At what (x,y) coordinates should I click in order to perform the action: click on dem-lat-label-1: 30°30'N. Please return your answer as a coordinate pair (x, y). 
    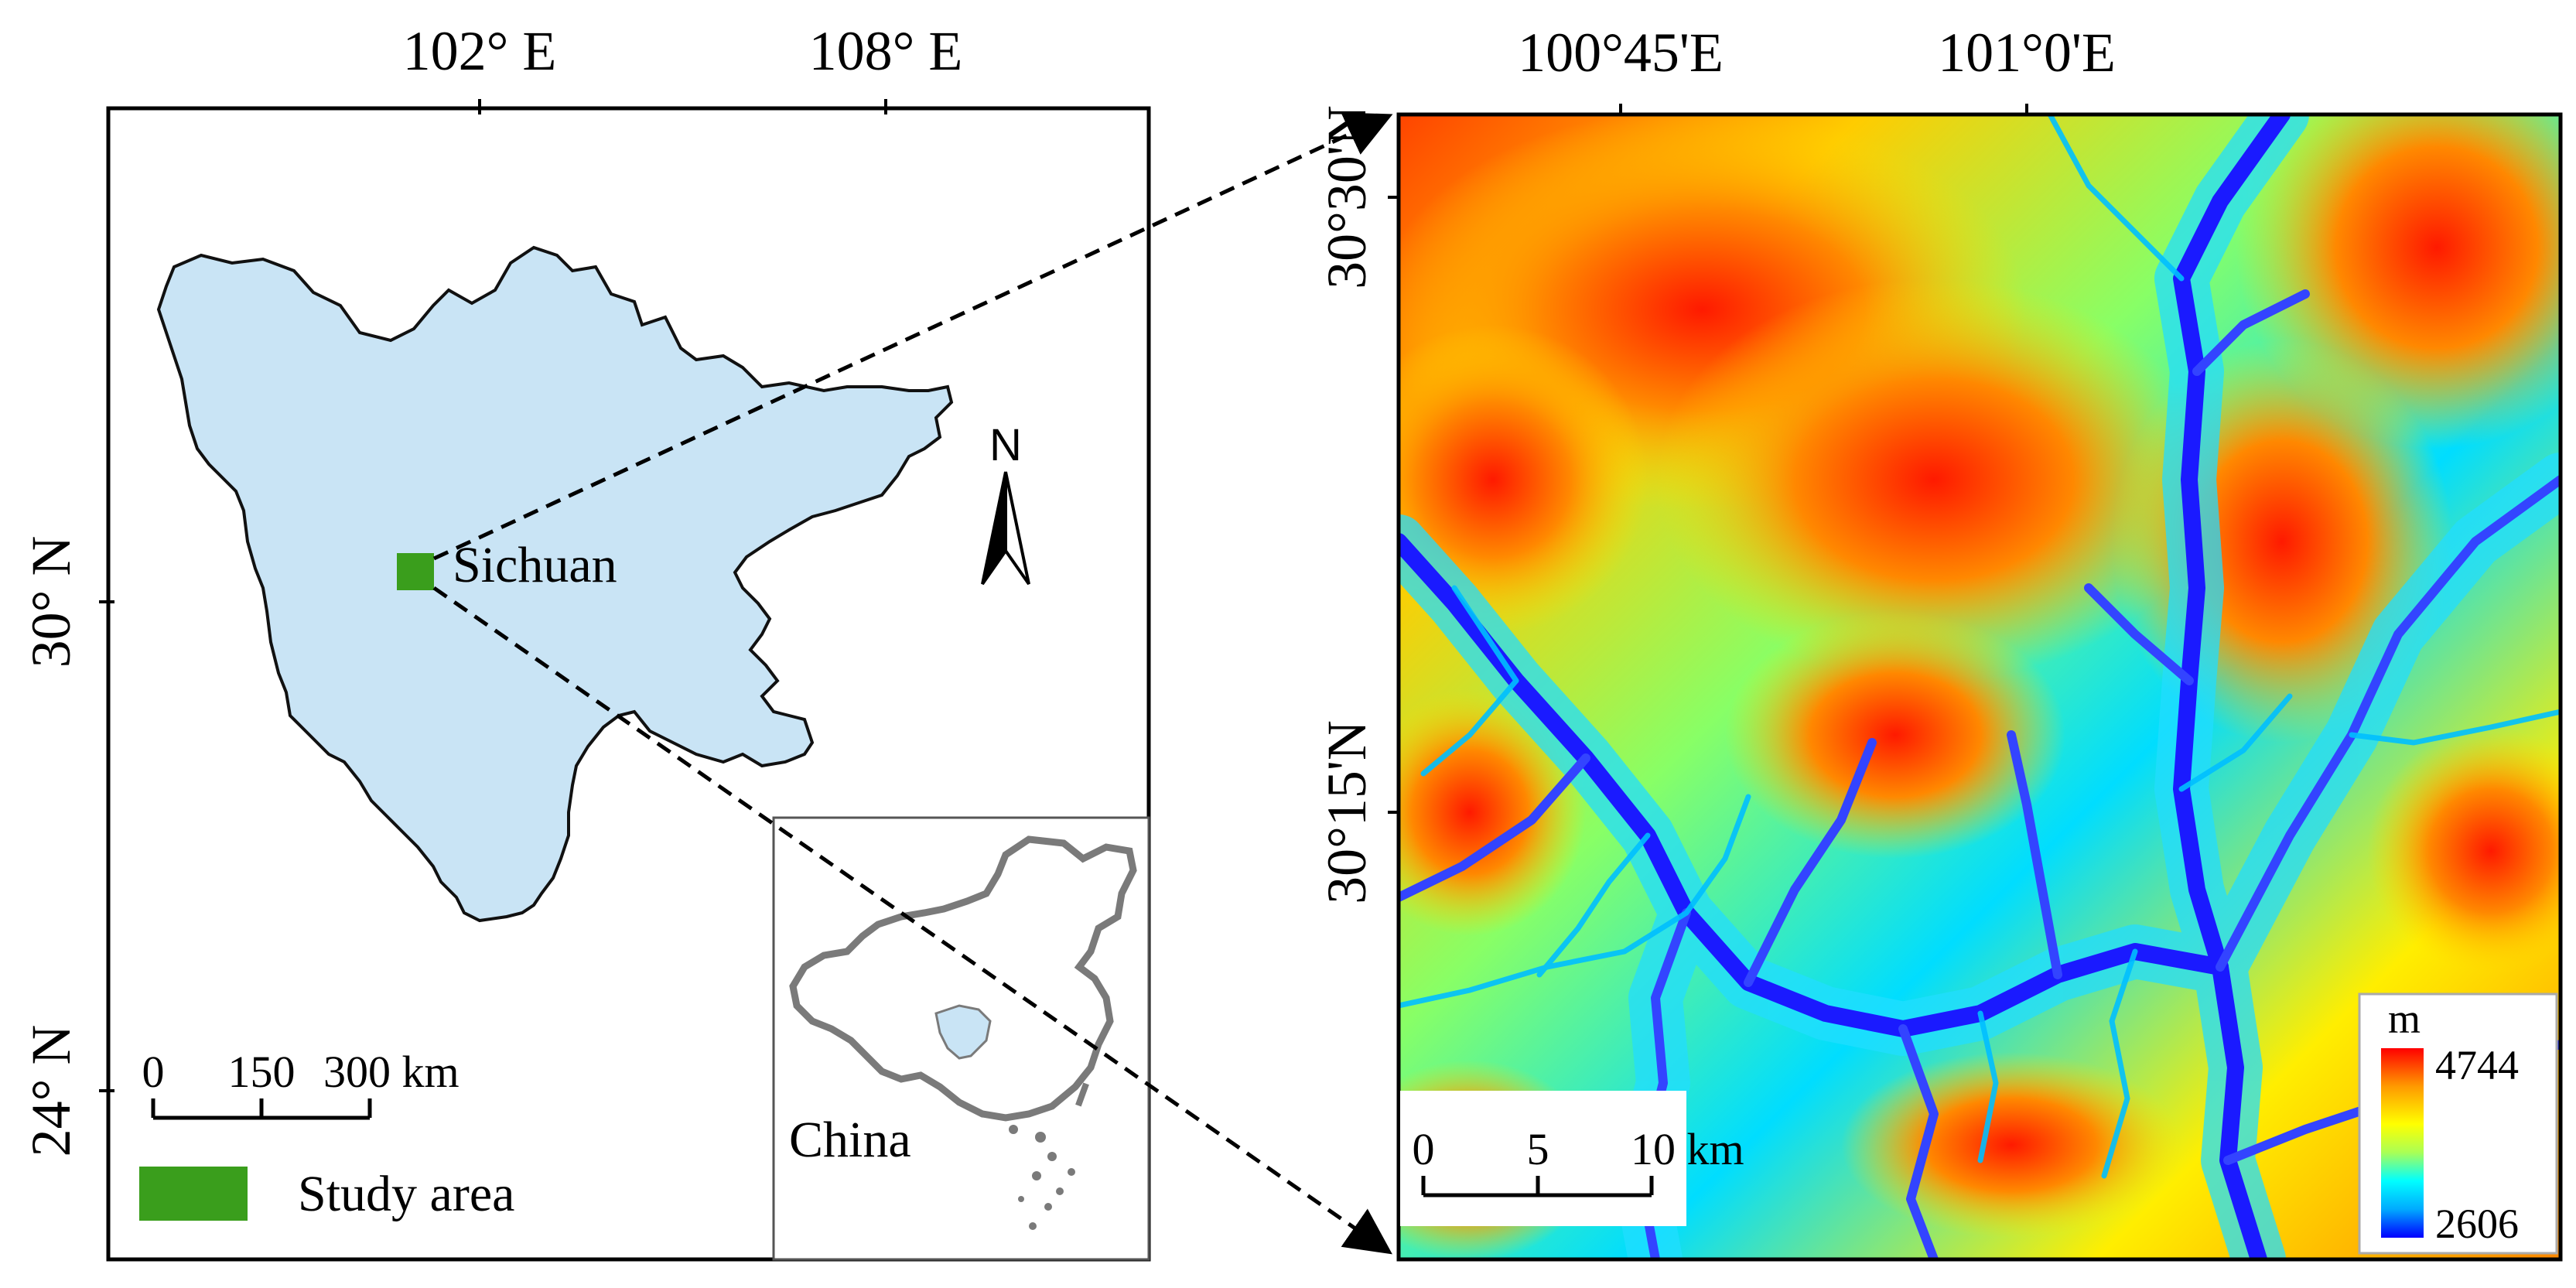
    Looking at the image, I should click on (1347, 197).